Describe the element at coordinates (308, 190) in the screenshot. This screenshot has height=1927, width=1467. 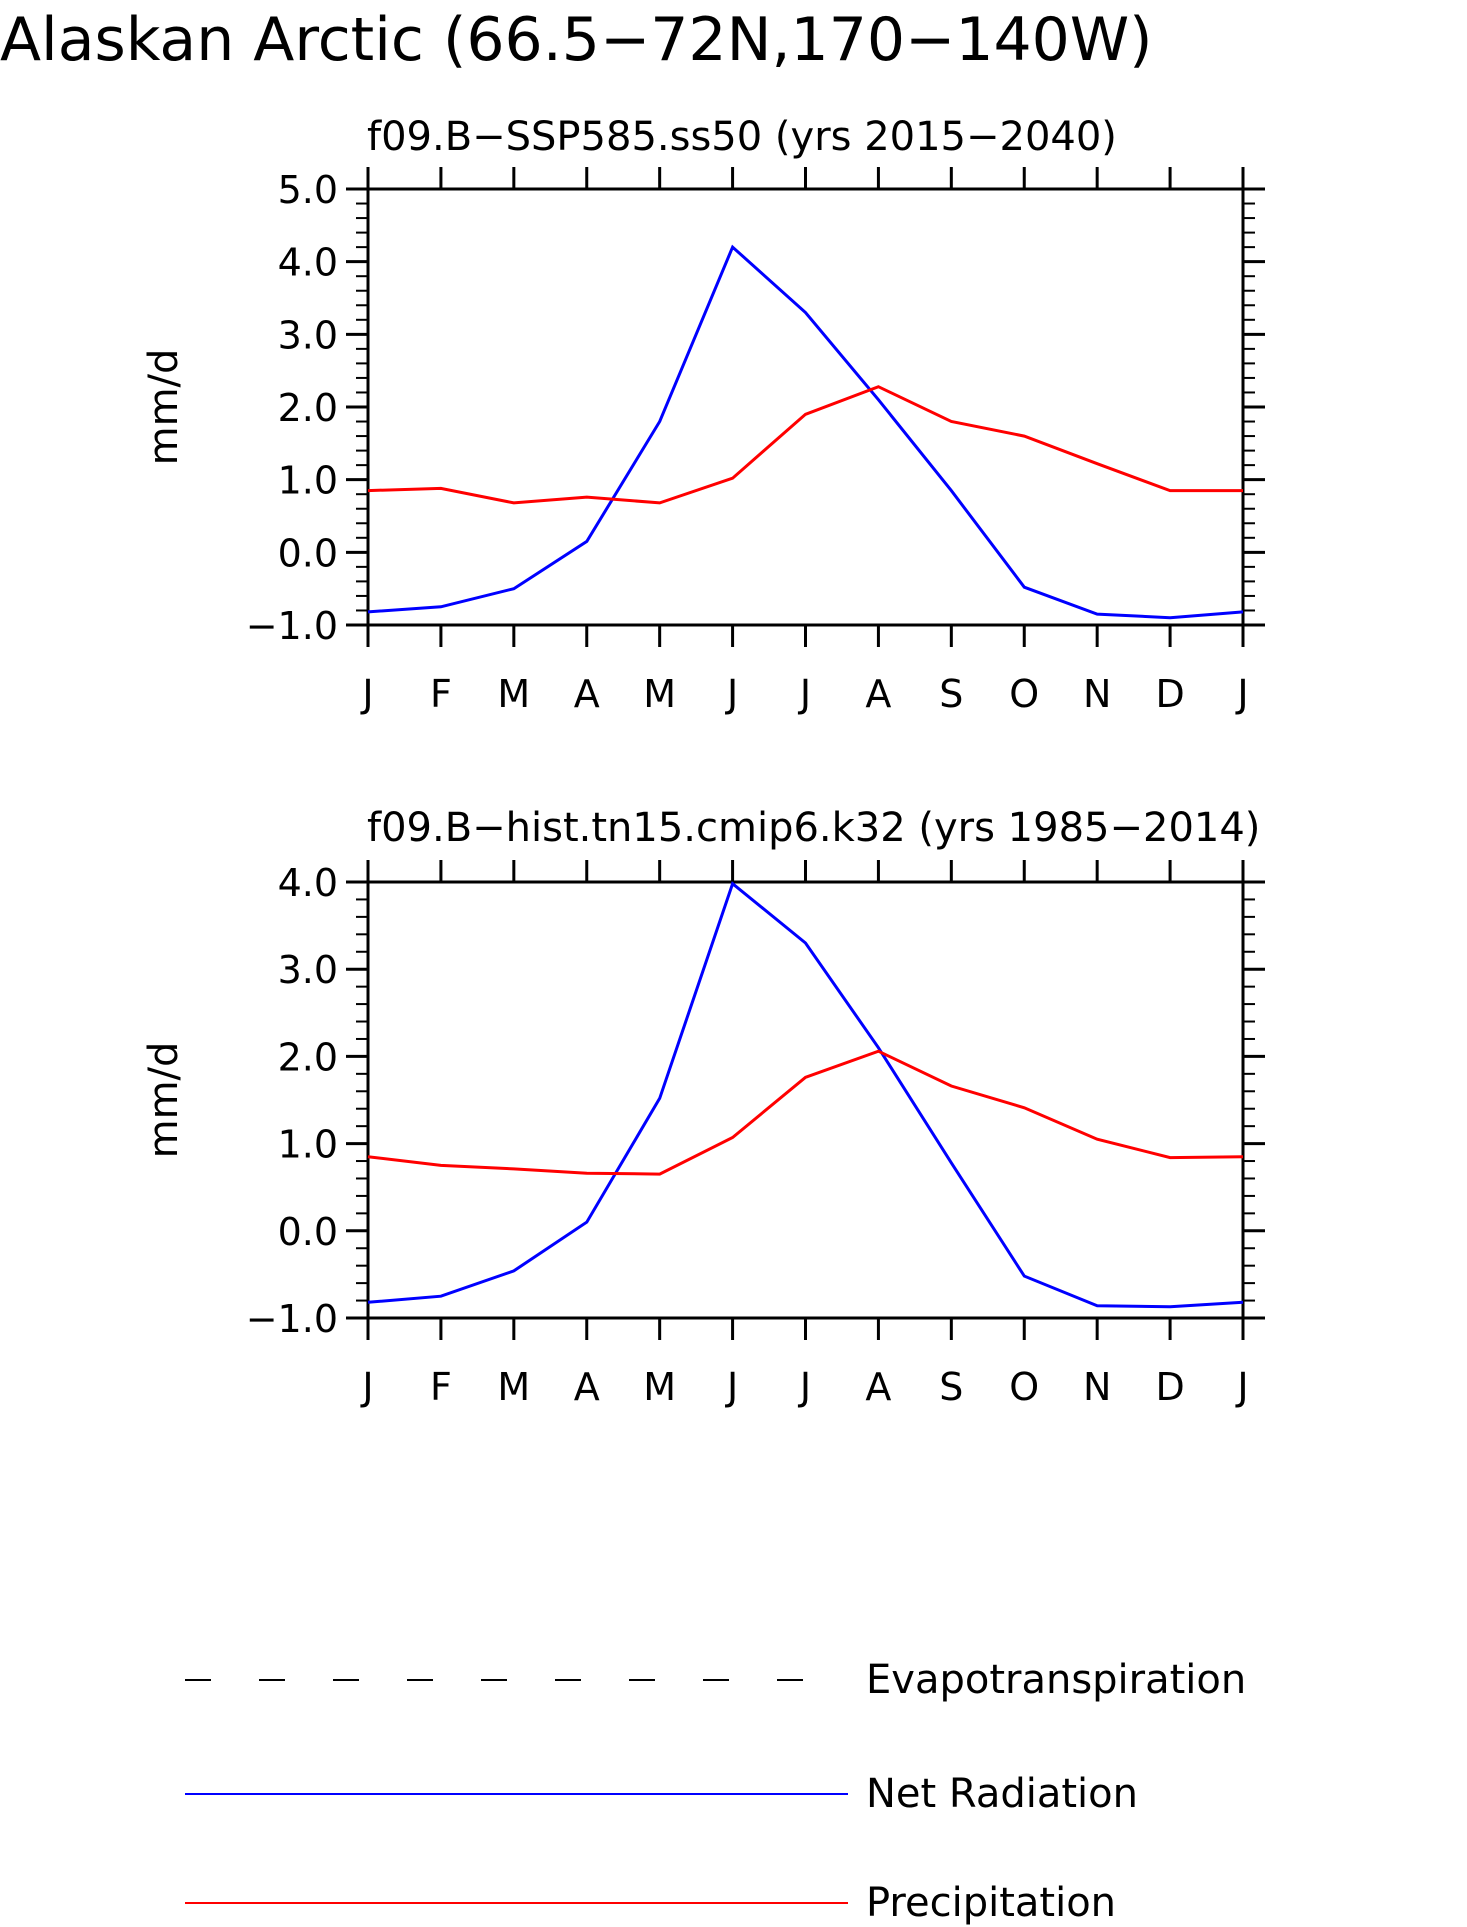
I see `y-tick-label: 5.0` at that location.